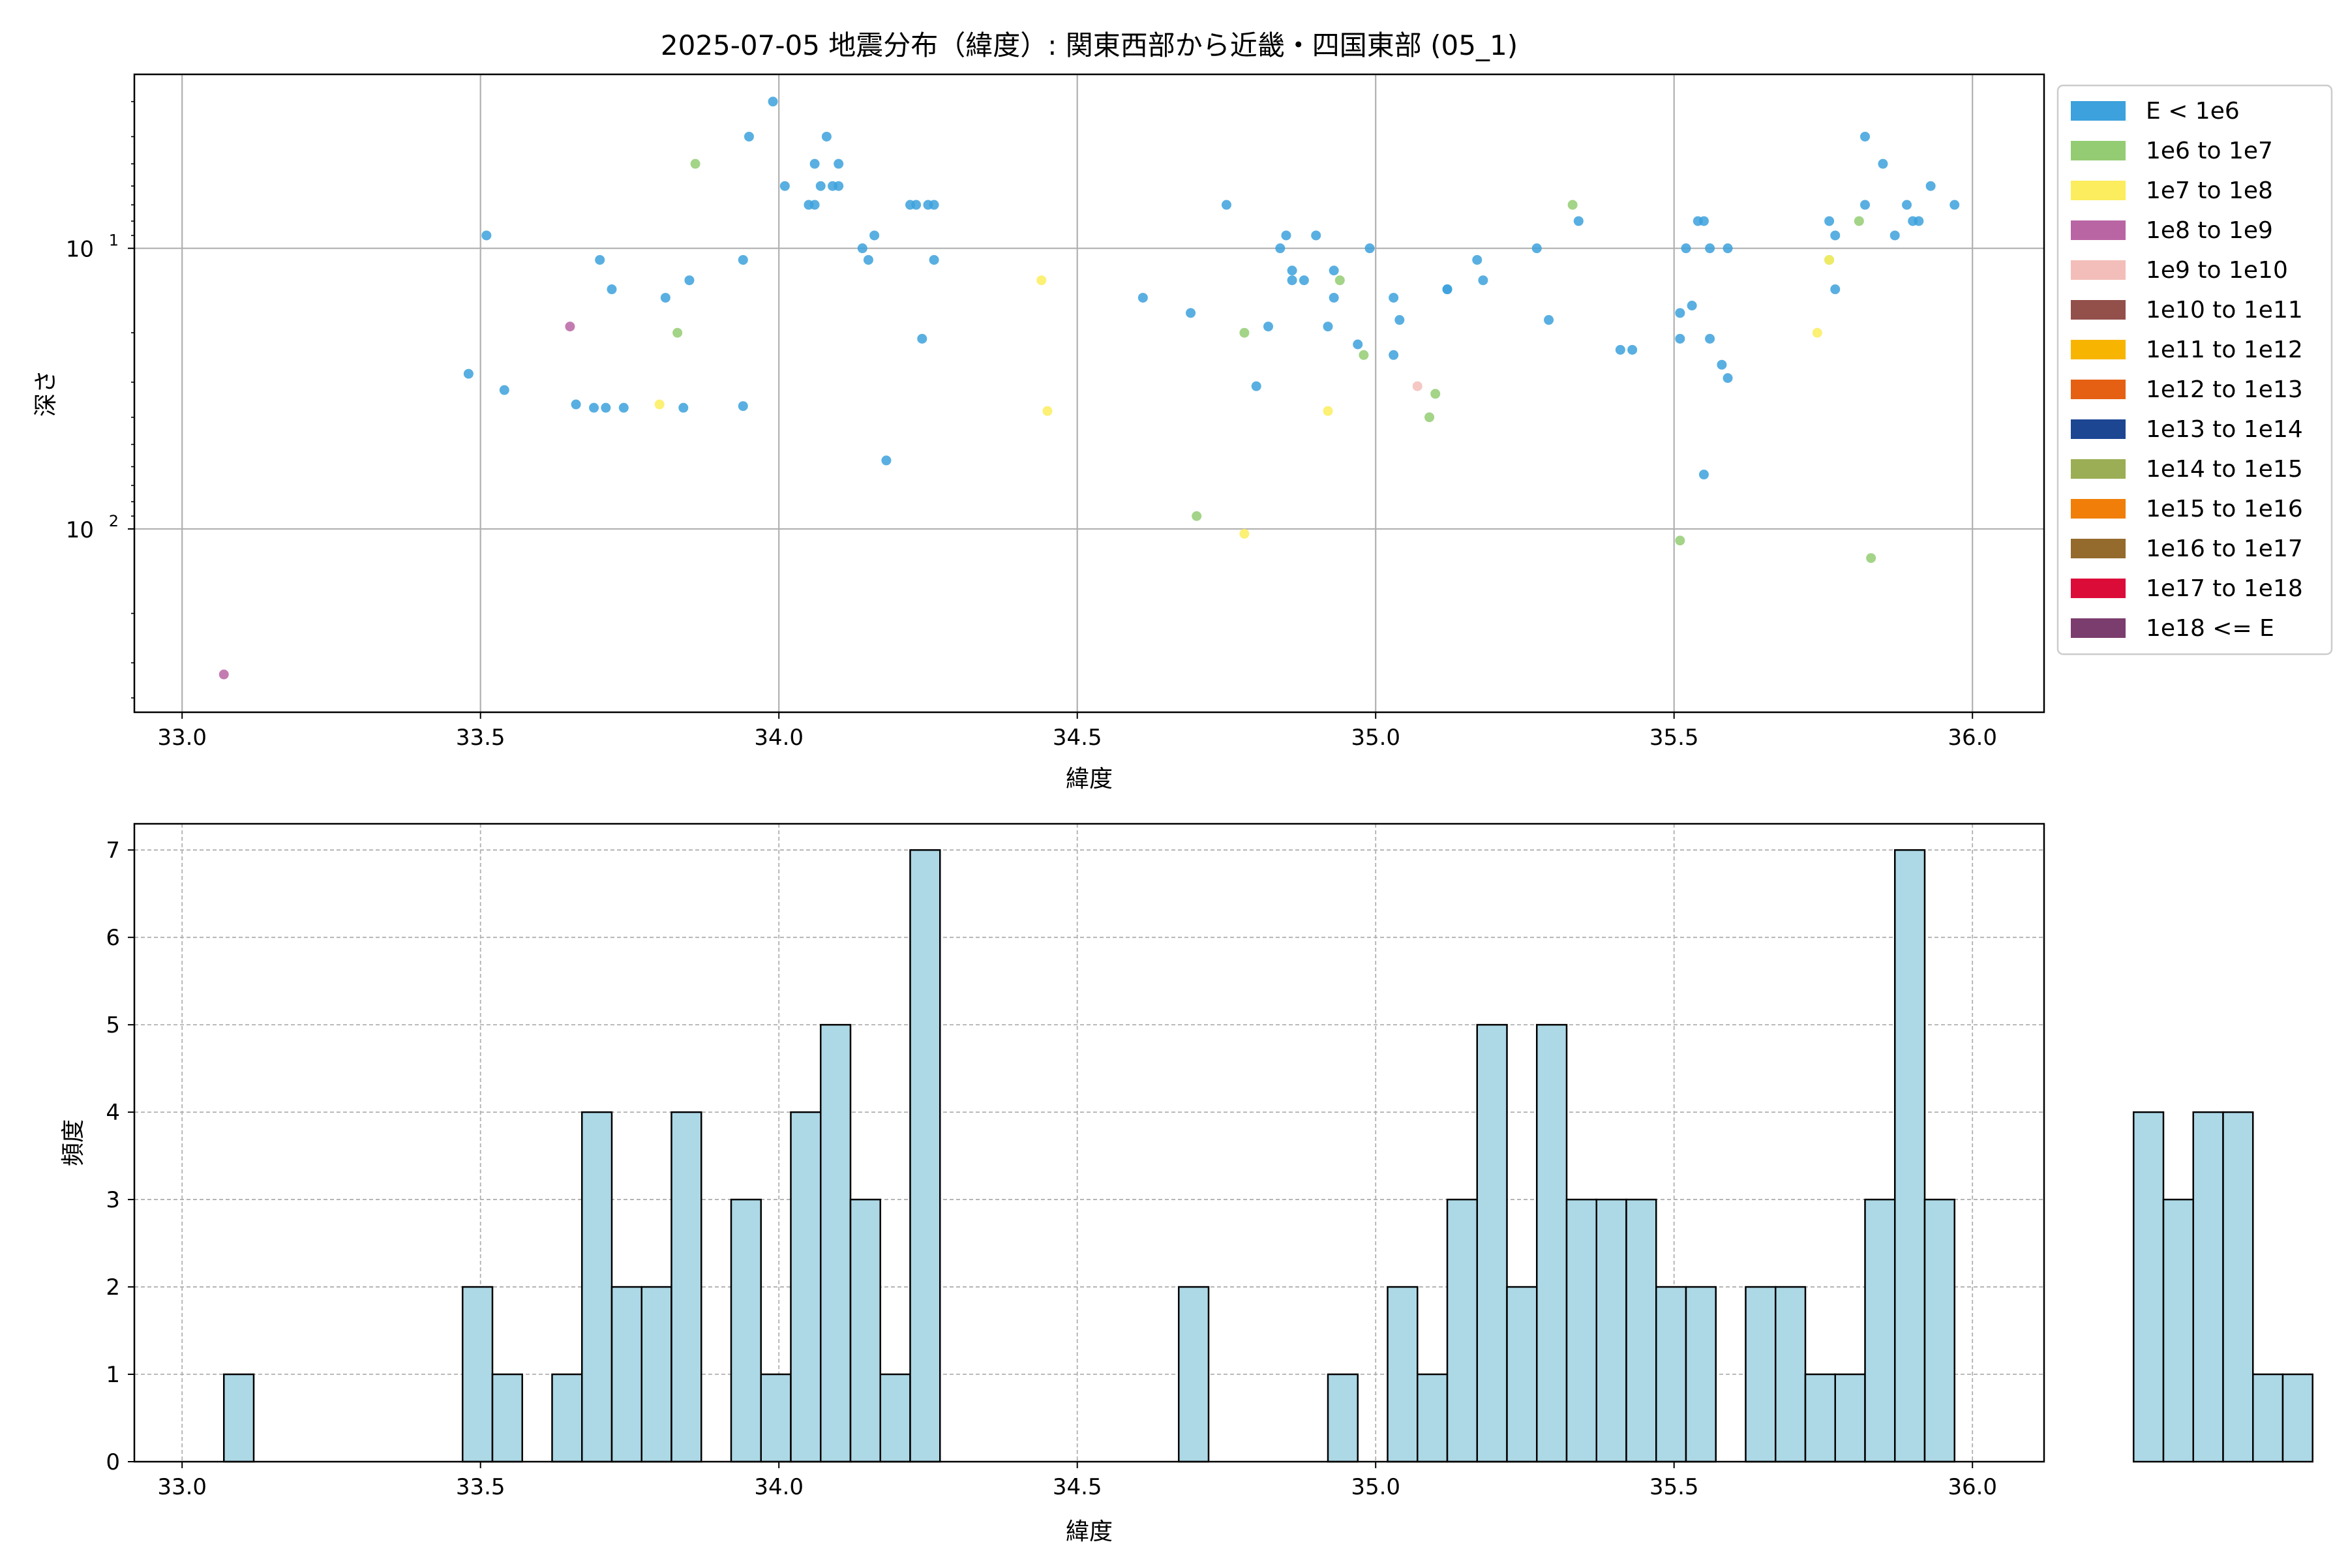 Image resolution: width=2348 pixels, height=1568 pixels. What do you see at coordinates (2224, 588) in the screenshot?
I see `legend-label: 1e17 to 1e18` at bounding box center [2224, 588].